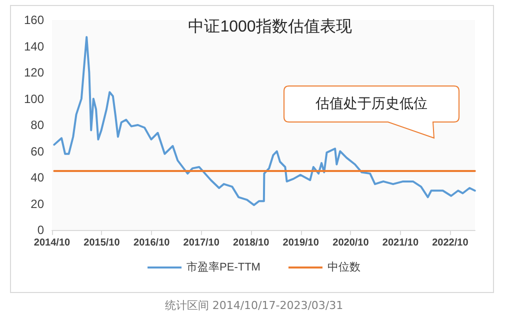  I want to click on y-tick-label: 60, so click(37, 151).